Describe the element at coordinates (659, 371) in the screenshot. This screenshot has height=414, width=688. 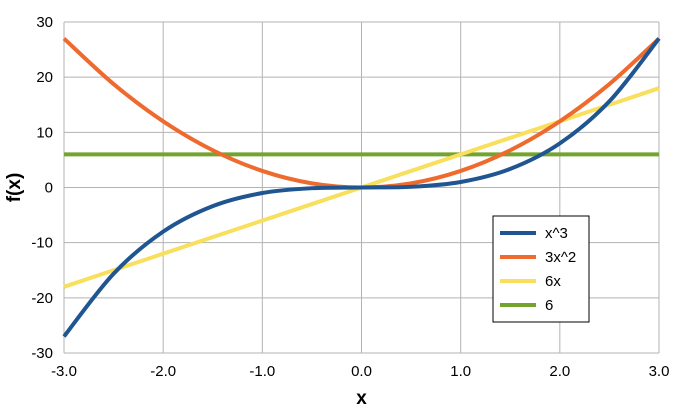
I see `x-tick-label: 3.0` at that location.